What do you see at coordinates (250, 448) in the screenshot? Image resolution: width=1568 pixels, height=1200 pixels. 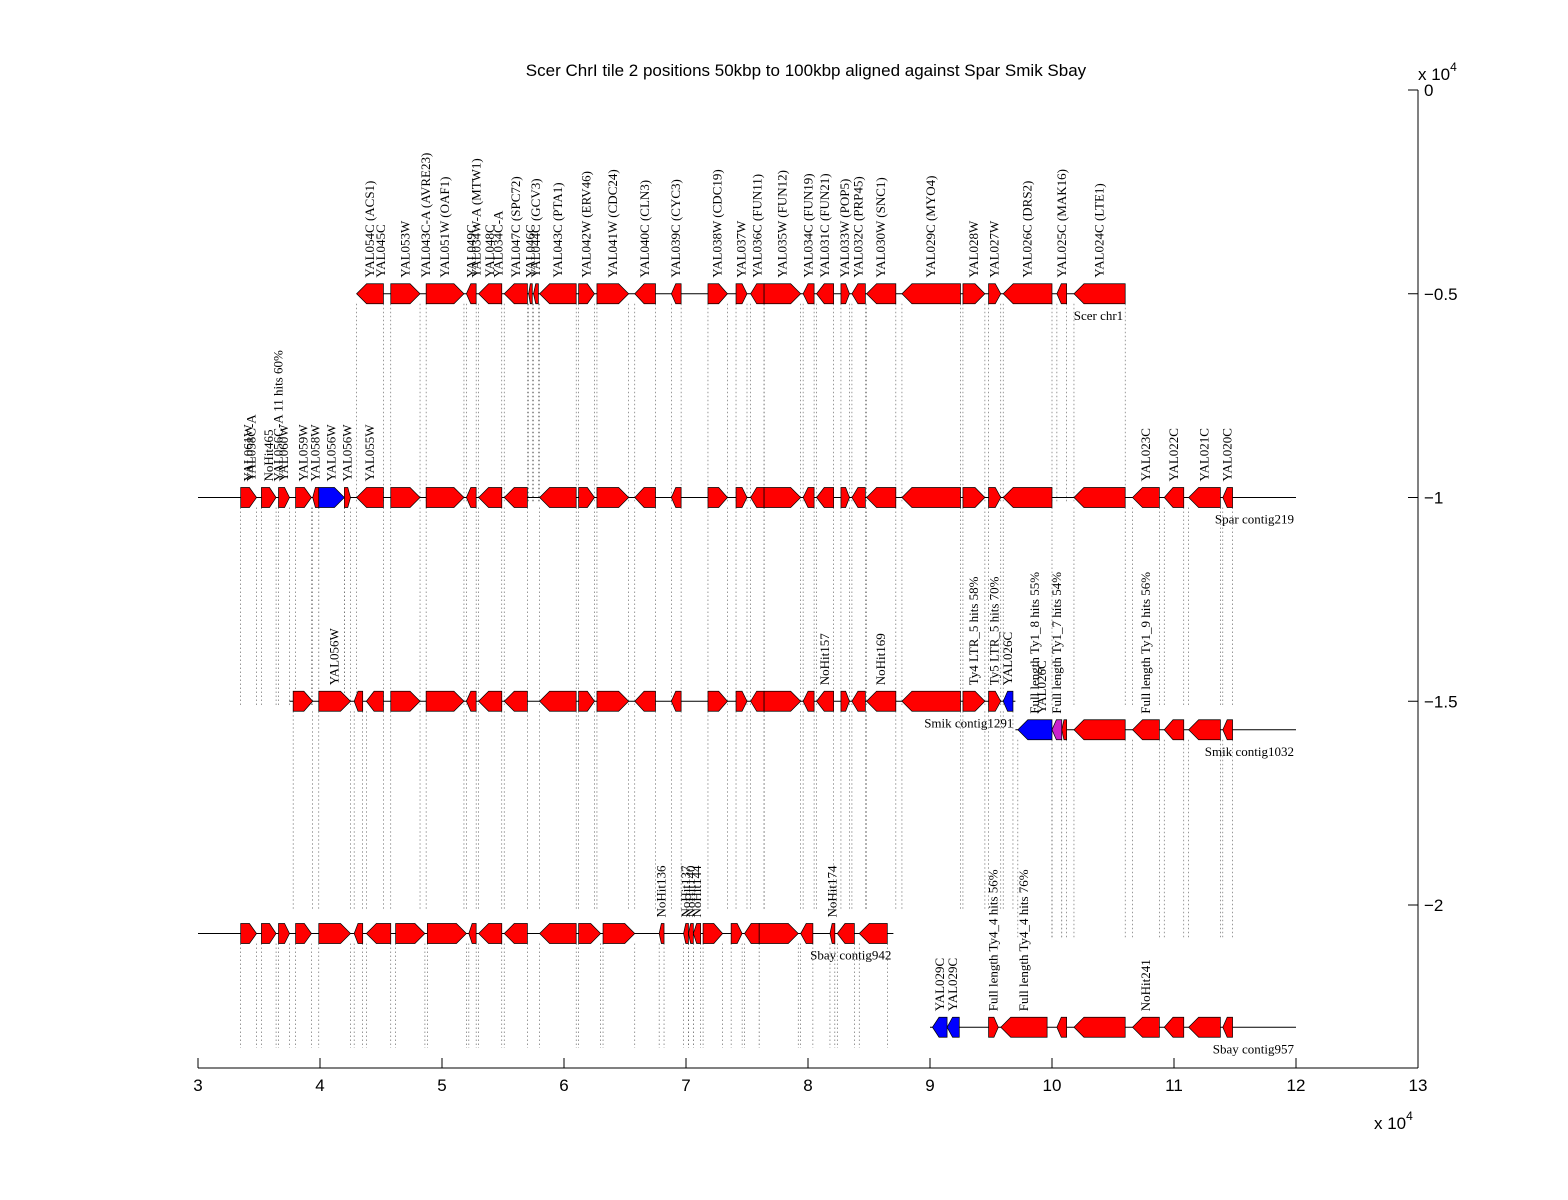 I see `gene-label-extra: YAL058C-A` at bounding box center [250, 448].